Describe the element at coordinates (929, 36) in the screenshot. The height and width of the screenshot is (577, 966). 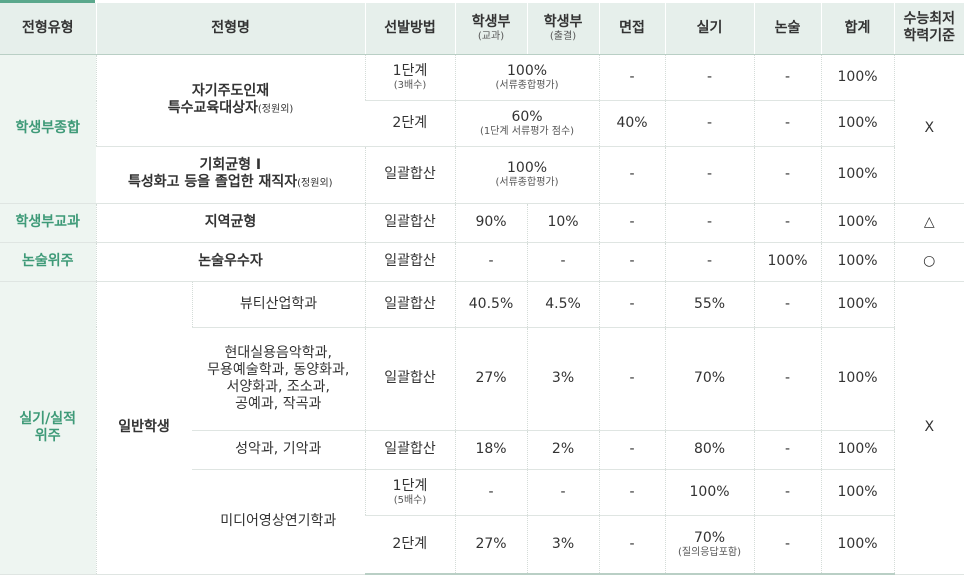
I see `header-csat-line2: 학력기준` at that location.